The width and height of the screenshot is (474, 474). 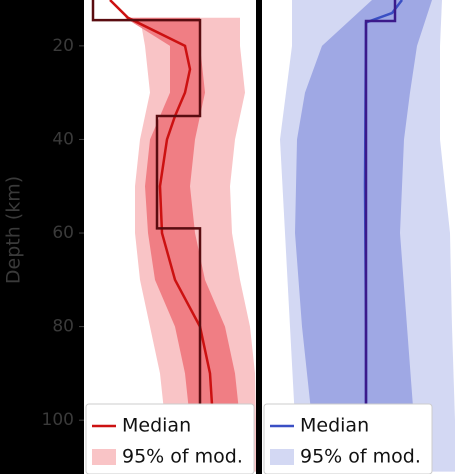 What do you see at coordinates (63, 139) in the screenshot?
I see `y-tick-label: 40` at bounding box center [63, 139].